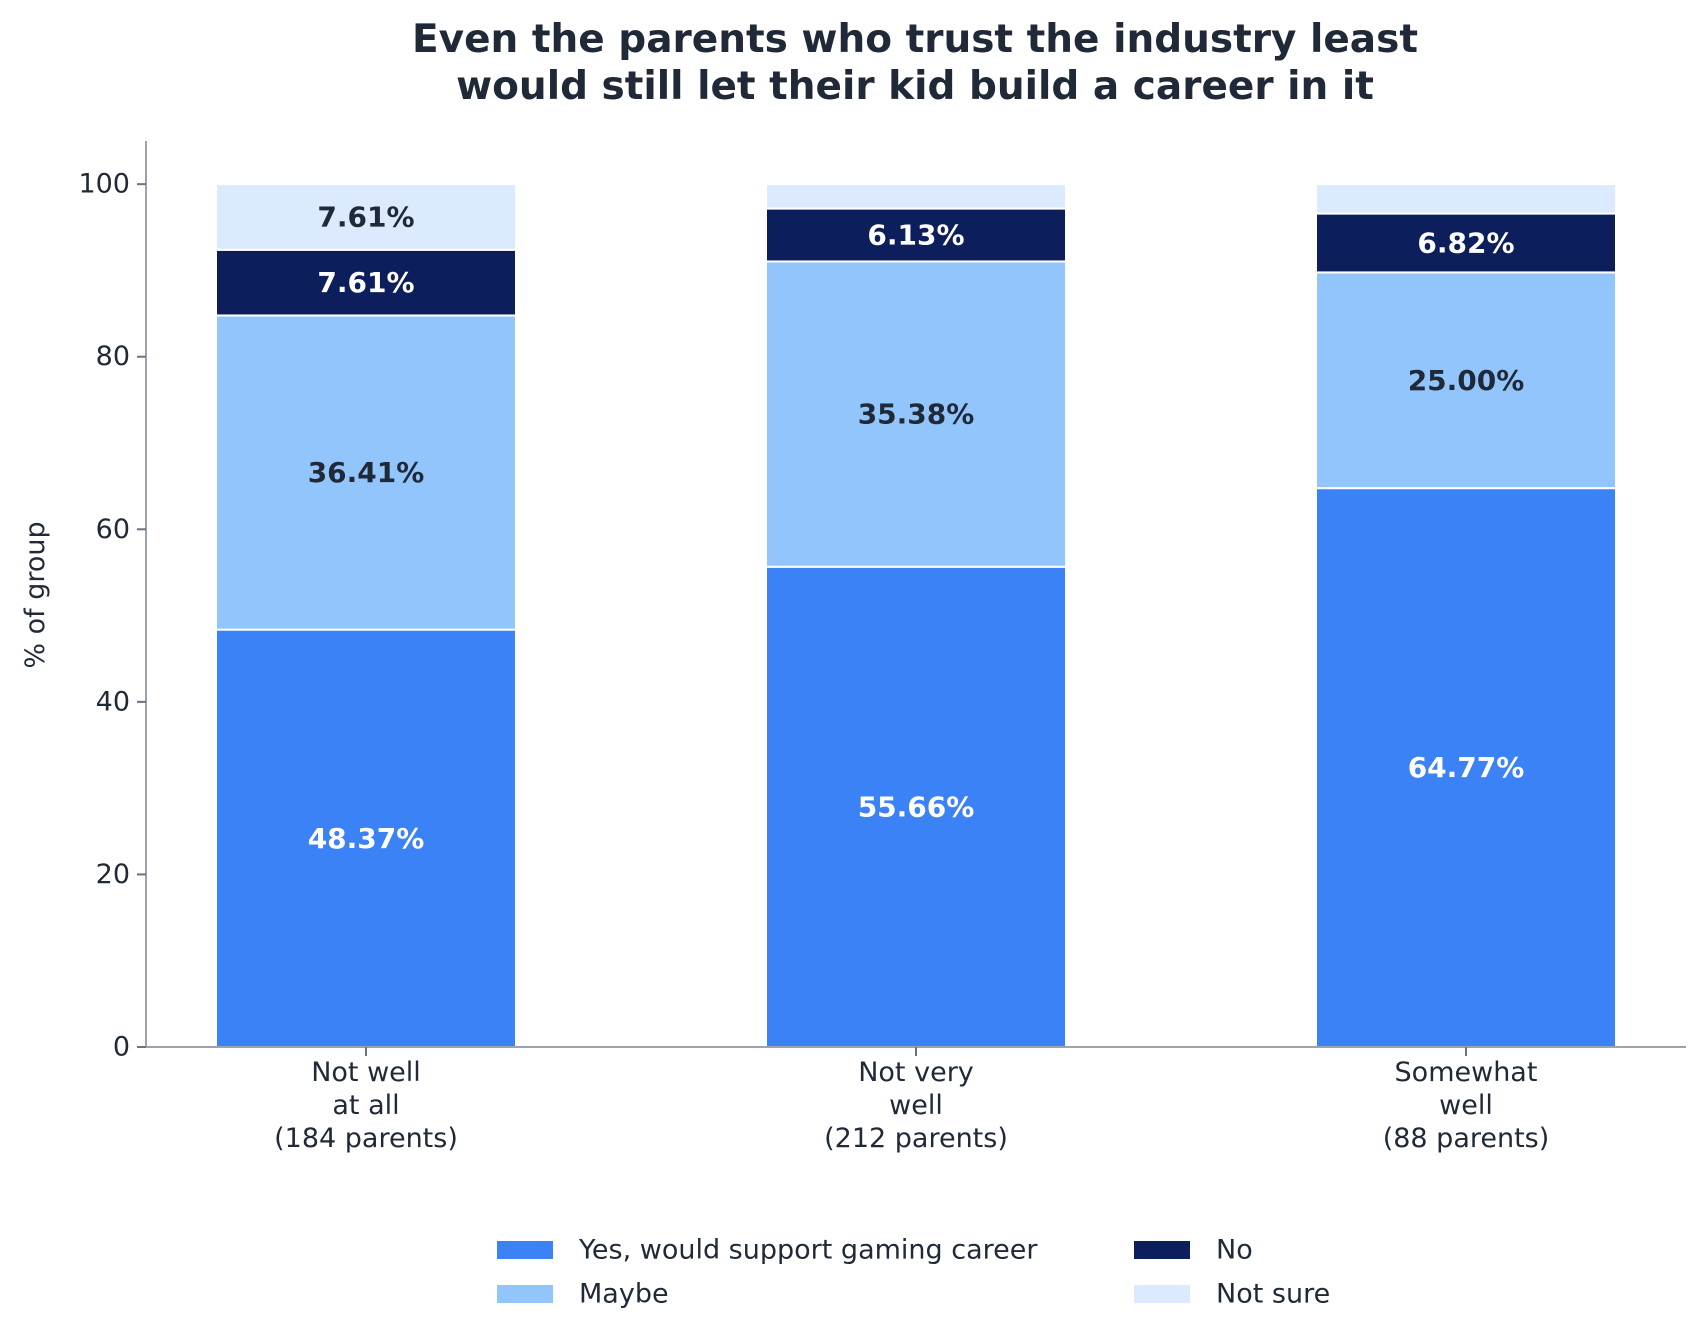  Describe the element at coordinates (365, 282) in the screenshot. I see `data-label-3-category-1: 7.61%` at that location.